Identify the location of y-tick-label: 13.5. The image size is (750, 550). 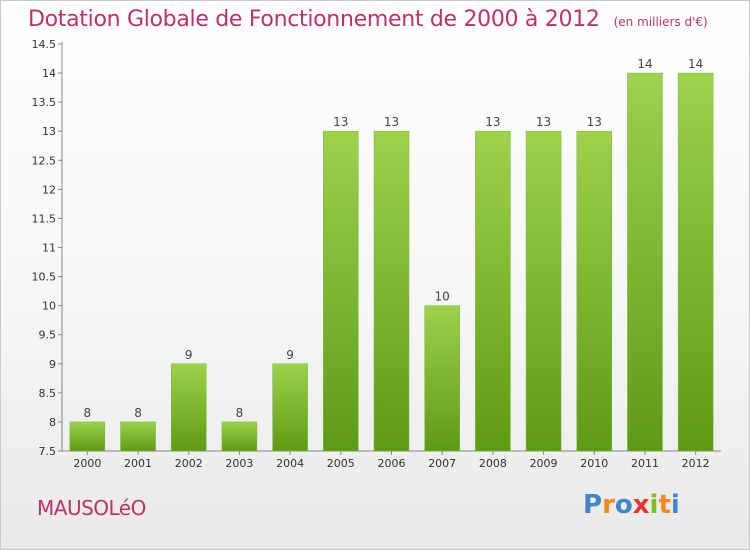
(44, 102).